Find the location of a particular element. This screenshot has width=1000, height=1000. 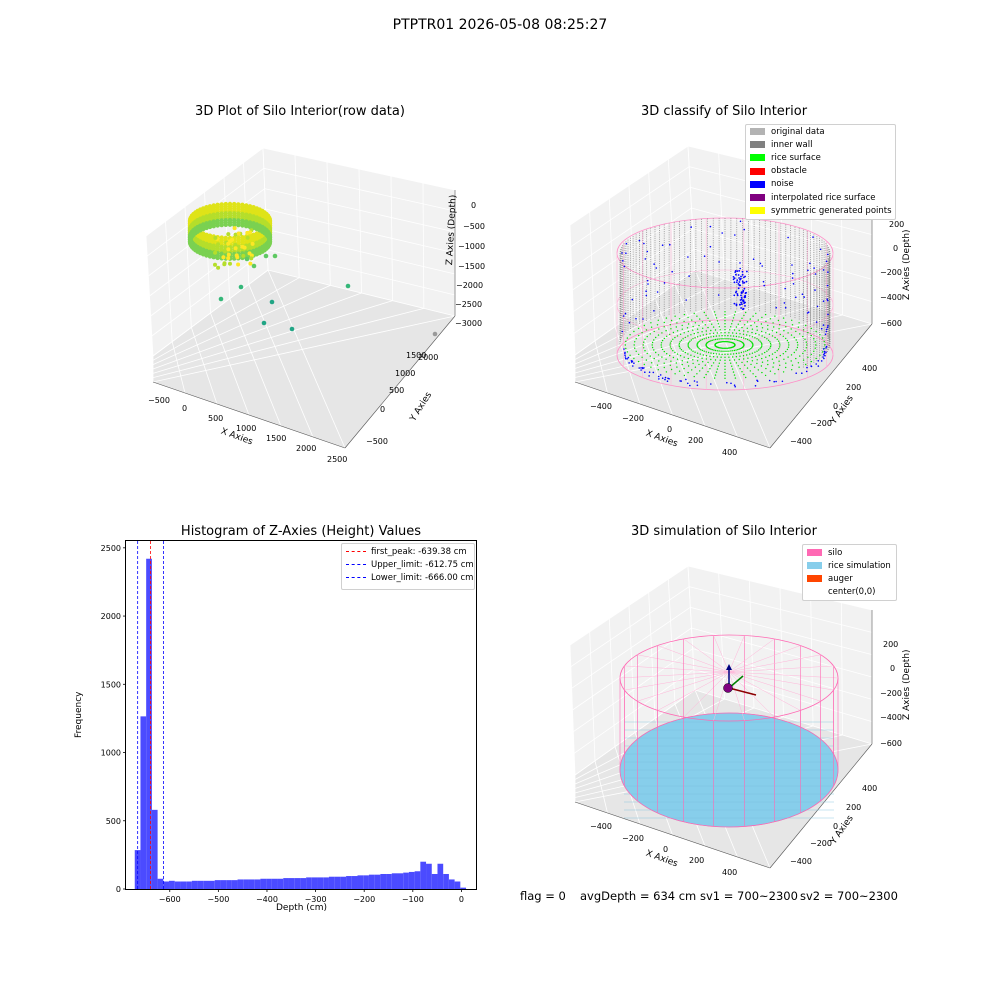

legend-entry: Lower_limit: -666.00 cm is located at coordinates (408, 577).